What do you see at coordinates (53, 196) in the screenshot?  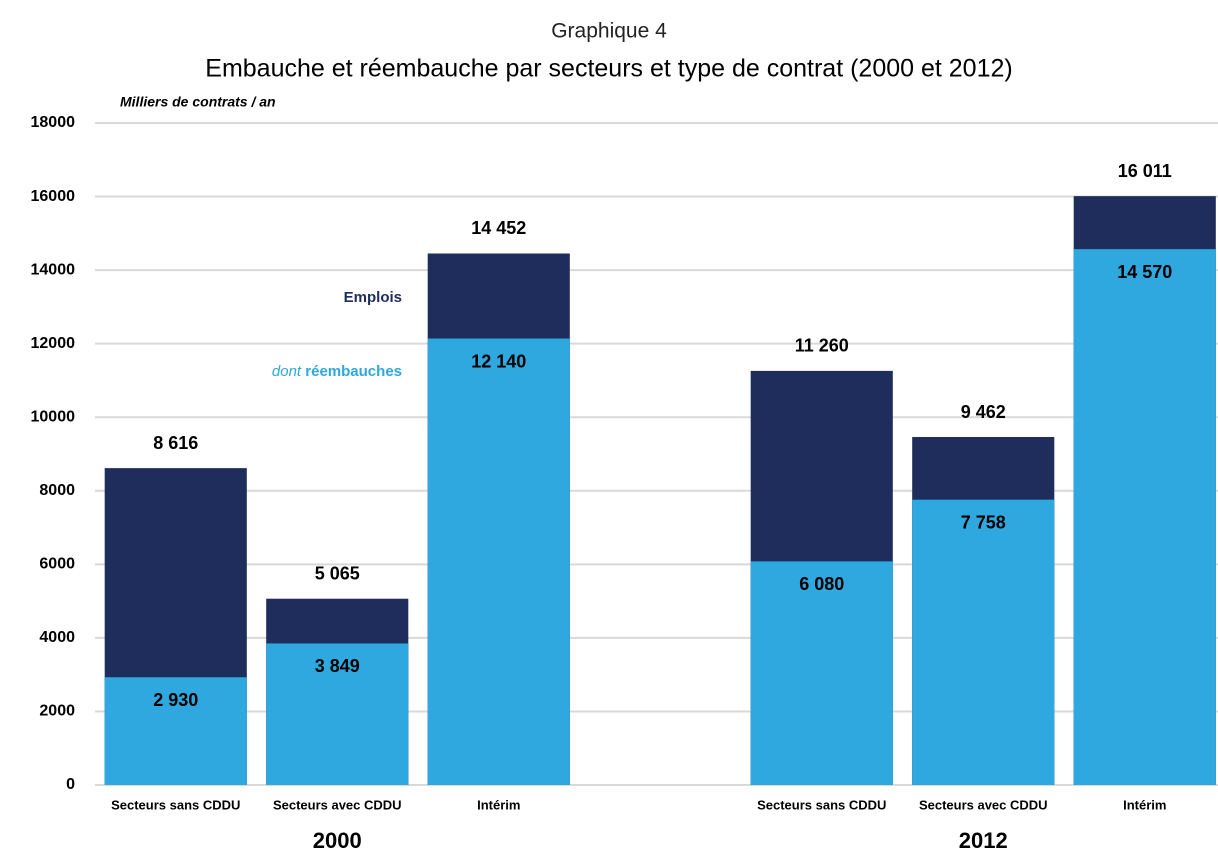 I see `y-tick-label: 16000` at bounding box center [53, 196].